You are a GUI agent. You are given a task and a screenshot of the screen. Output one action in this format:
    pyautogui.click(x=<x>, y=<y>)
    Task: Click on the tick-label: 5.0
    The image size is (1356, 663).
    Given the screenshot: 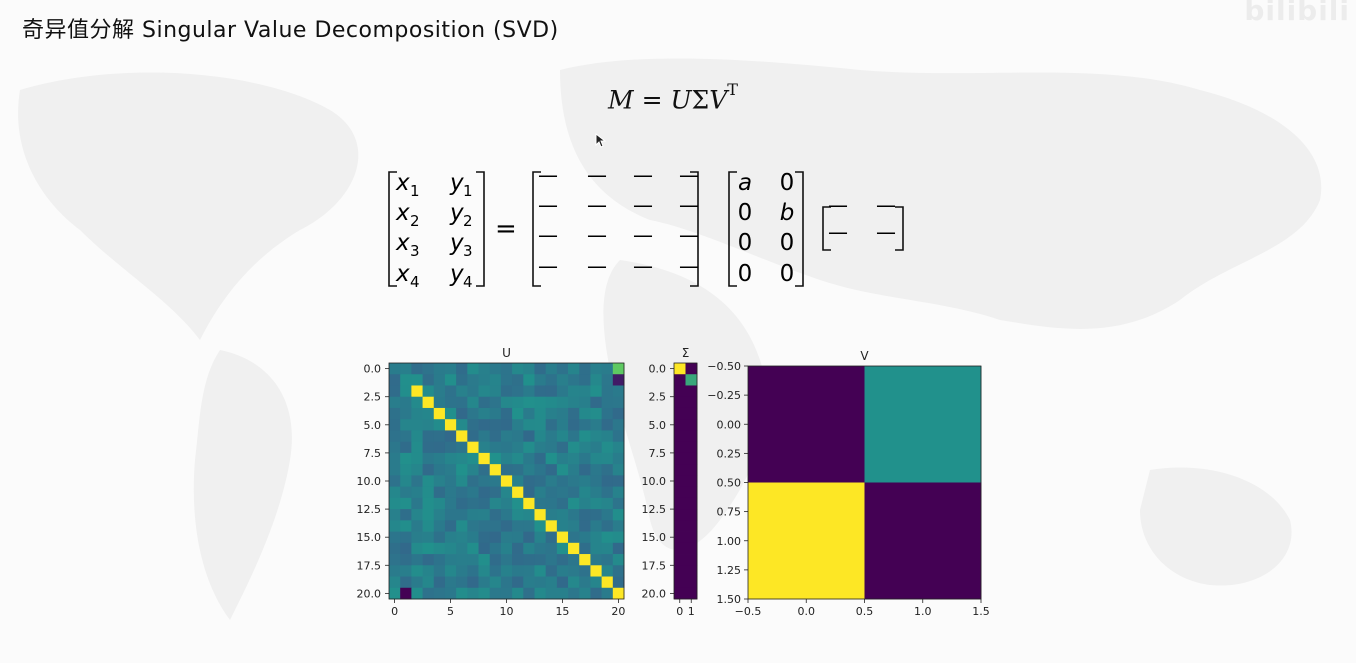 What is the action you would take?
    pyautogui.click(x=373, y=425)
    